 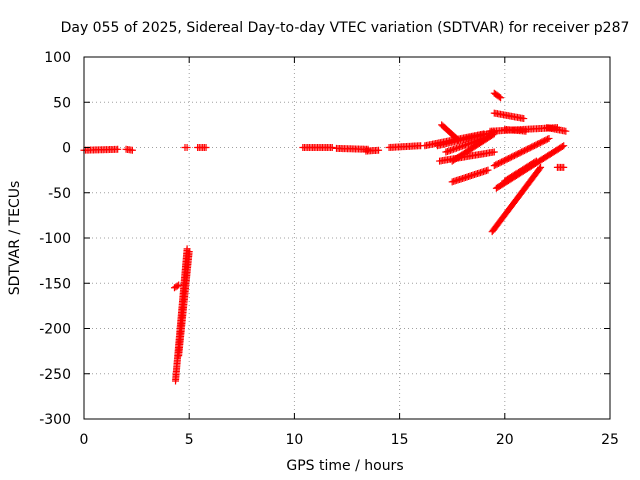 What do you see at coordinates (189, 440) in the screenshot?
I see `x-tick-label: 5` at bounding box center [189, 440].